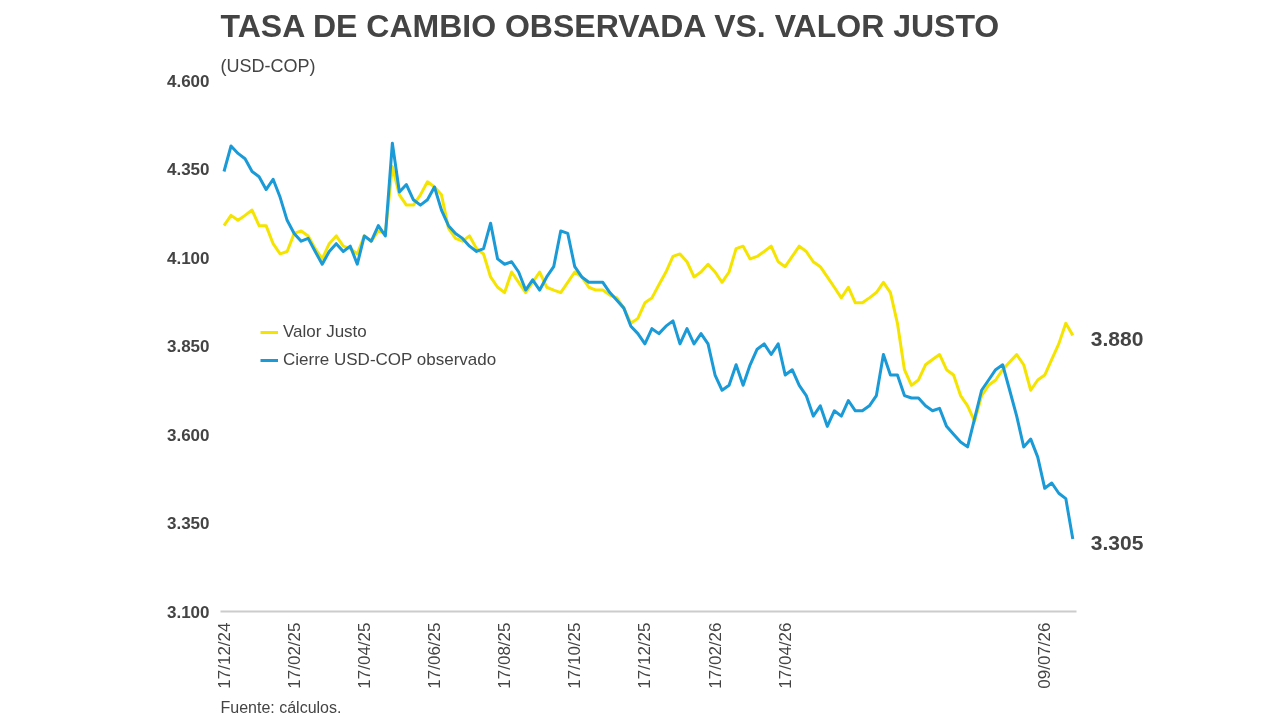 This screenshot has height=720, width=1280. Describe the element at coordinates (1045, 655) in the screenshot. I see `x-tick-label: 09/07/26` at that location.